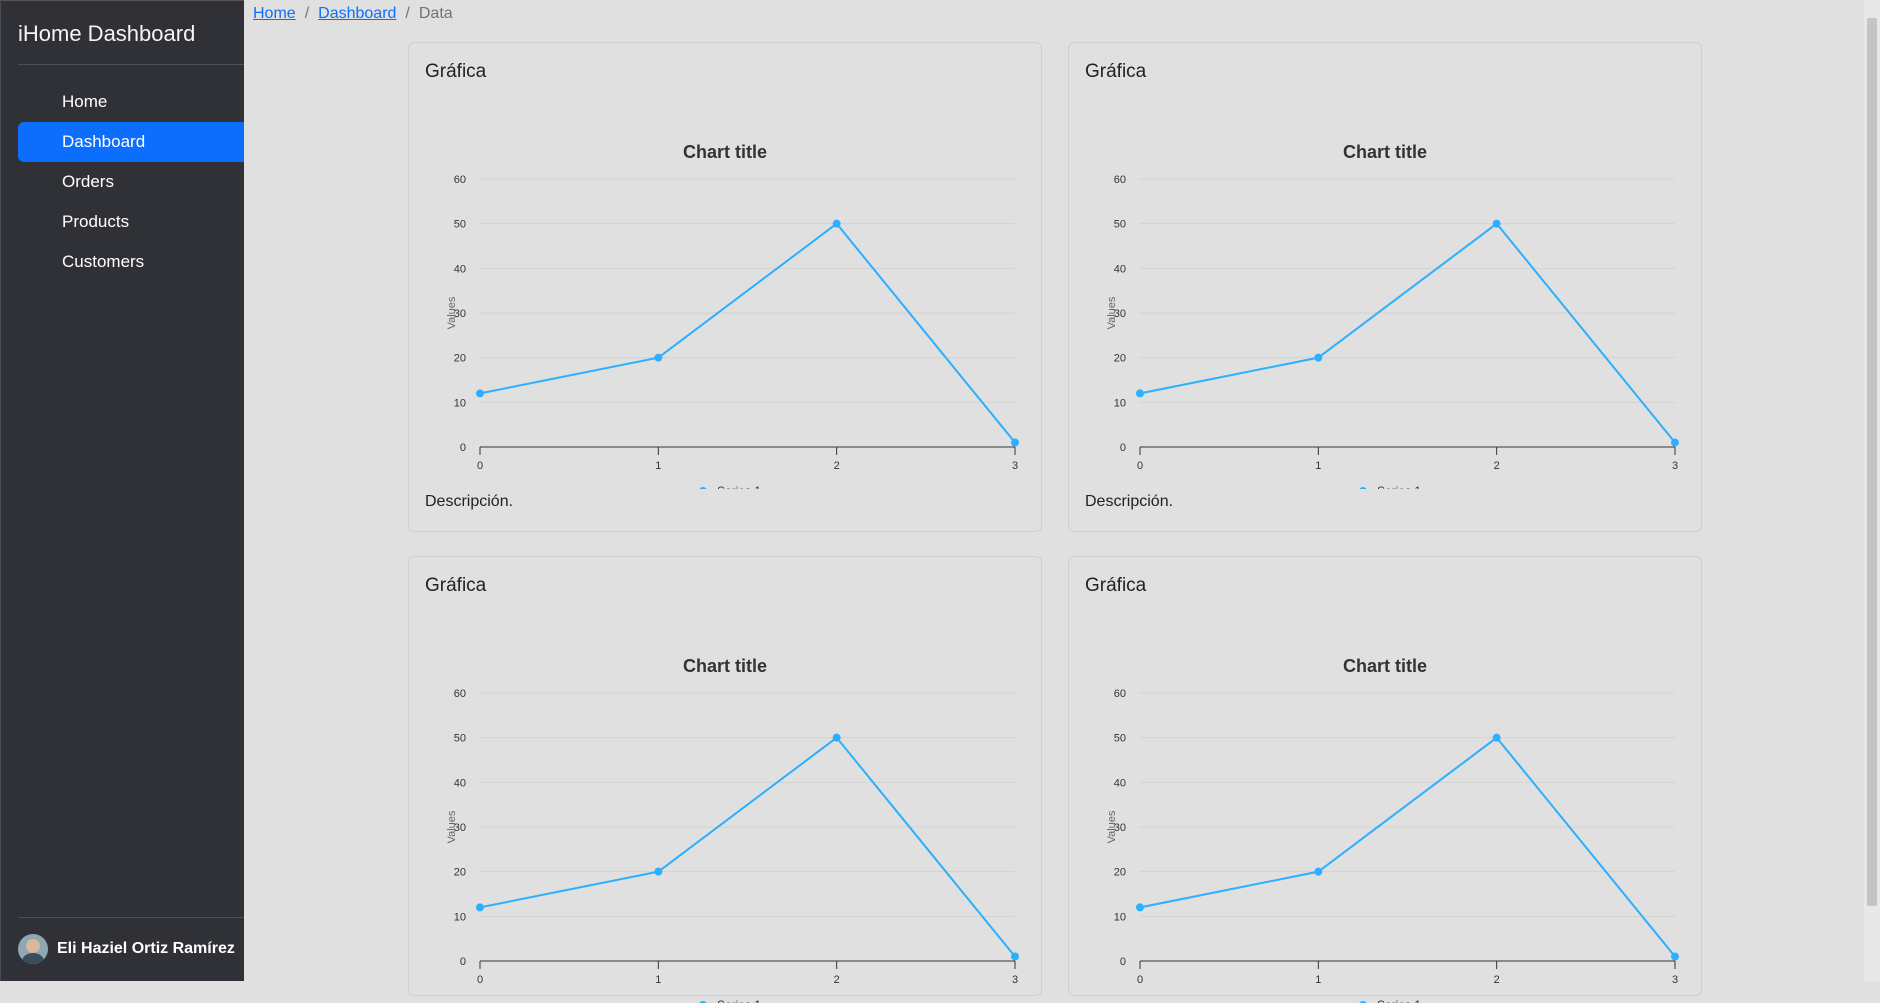  What do you see at coordinates (1363, 488) in the screenshot?
I see `legend-marker` at bounding box center [1363, 488].